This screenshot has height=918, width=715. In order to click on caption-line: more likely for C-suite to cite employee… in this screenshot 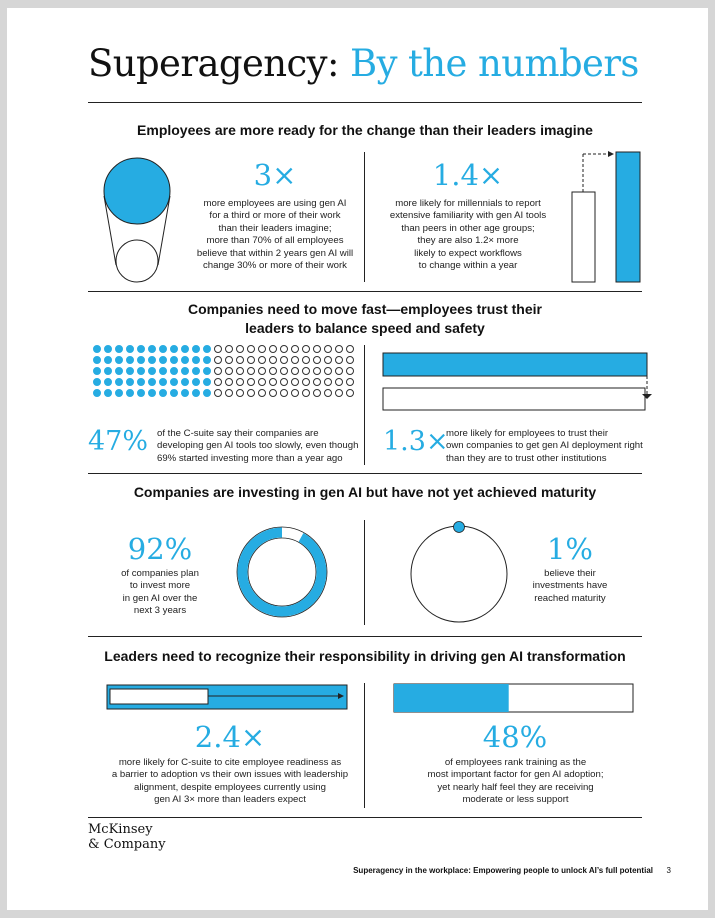, I will do `click(230, 762)`.